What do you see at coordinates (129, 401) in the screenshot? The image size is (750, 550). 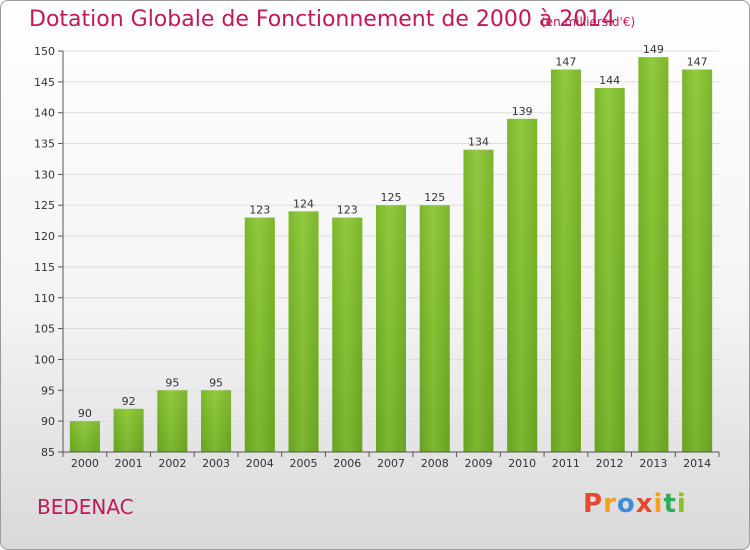 I see `value-label: 92` at bounding box center [129, 401].